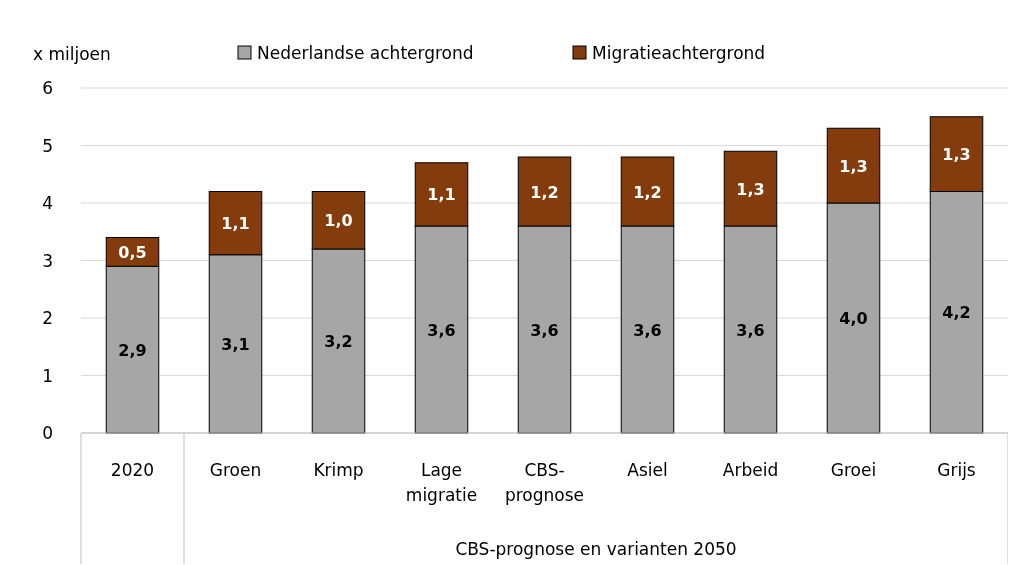  Describe the element at coordinates (338, 470) in the screenshot. I see `x-tick-label: Krimp` at that location.